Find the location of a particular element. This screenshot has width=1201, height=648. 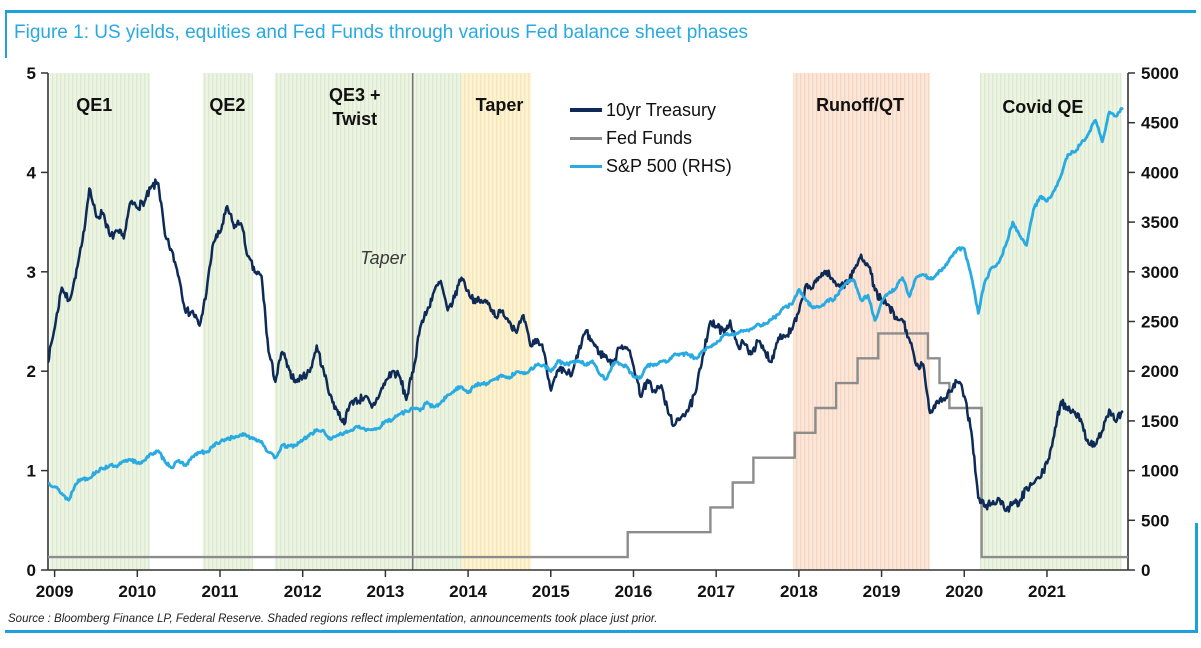

x-axis-tick-label: 2019 is located at coordinates (882, 591).